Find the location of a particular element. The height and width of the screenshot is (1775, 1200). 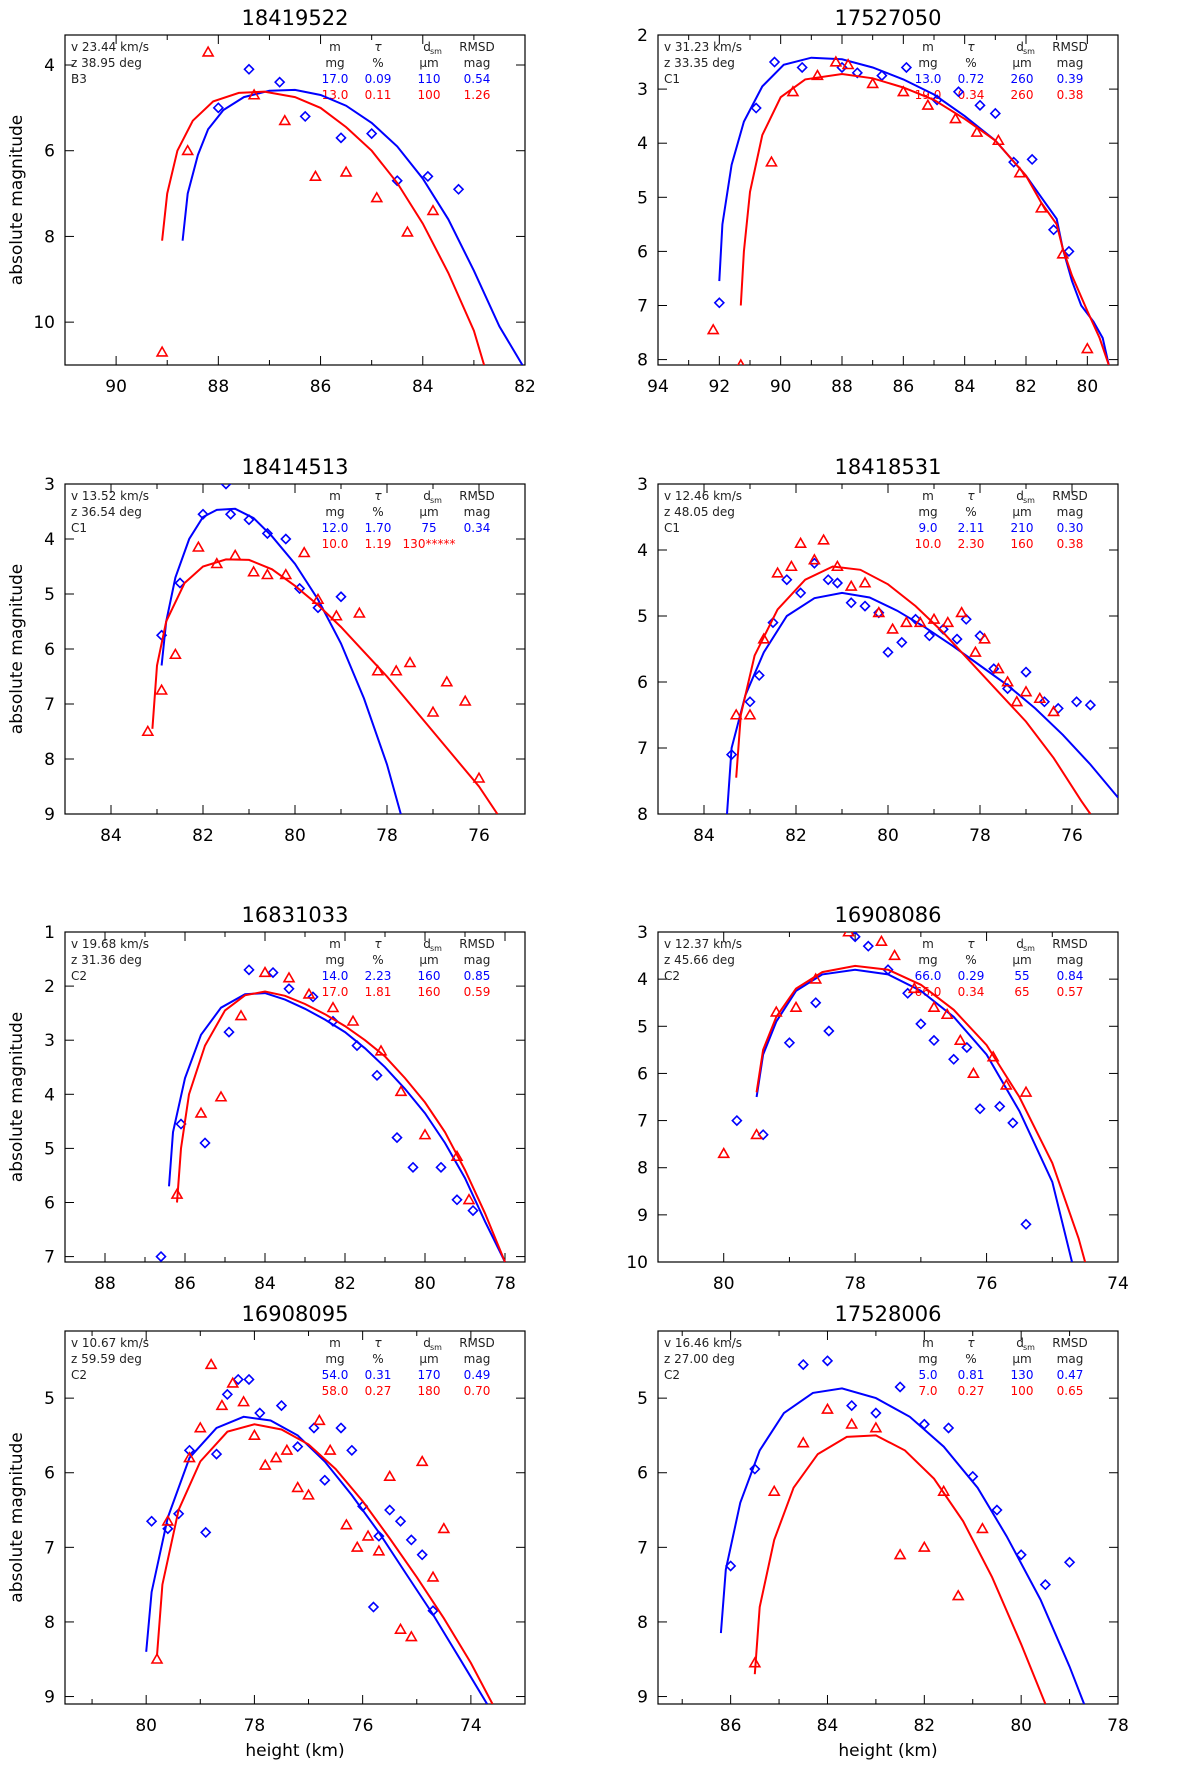

table-value: 2.23 is located at coordinates (378, 976).